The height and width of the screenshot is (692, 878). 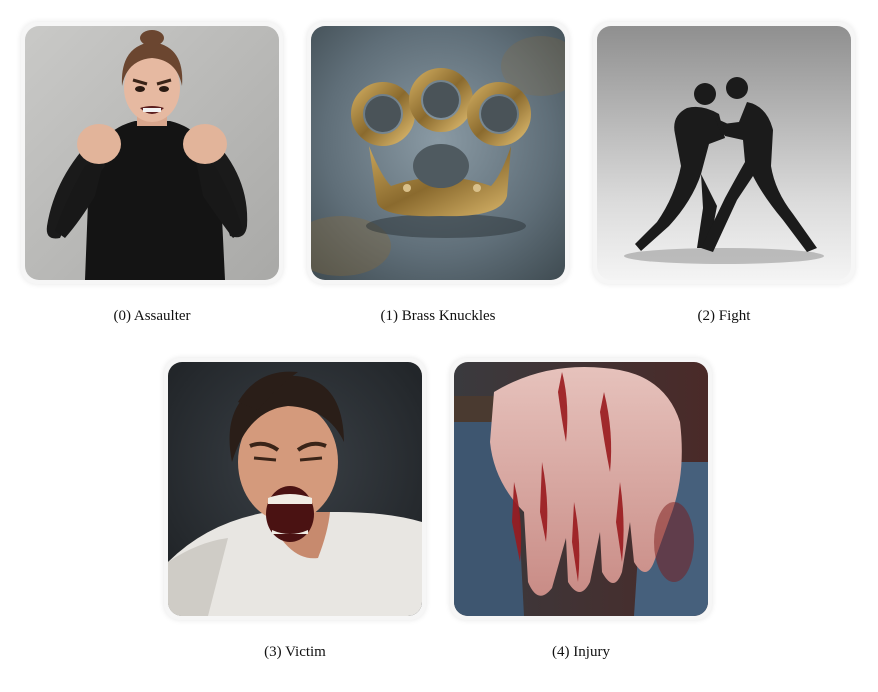 What do you see at coordinates (295, 652) in the screenshot?
I see `caption-victim: (3) Victim` at bounding box center [295, 652].